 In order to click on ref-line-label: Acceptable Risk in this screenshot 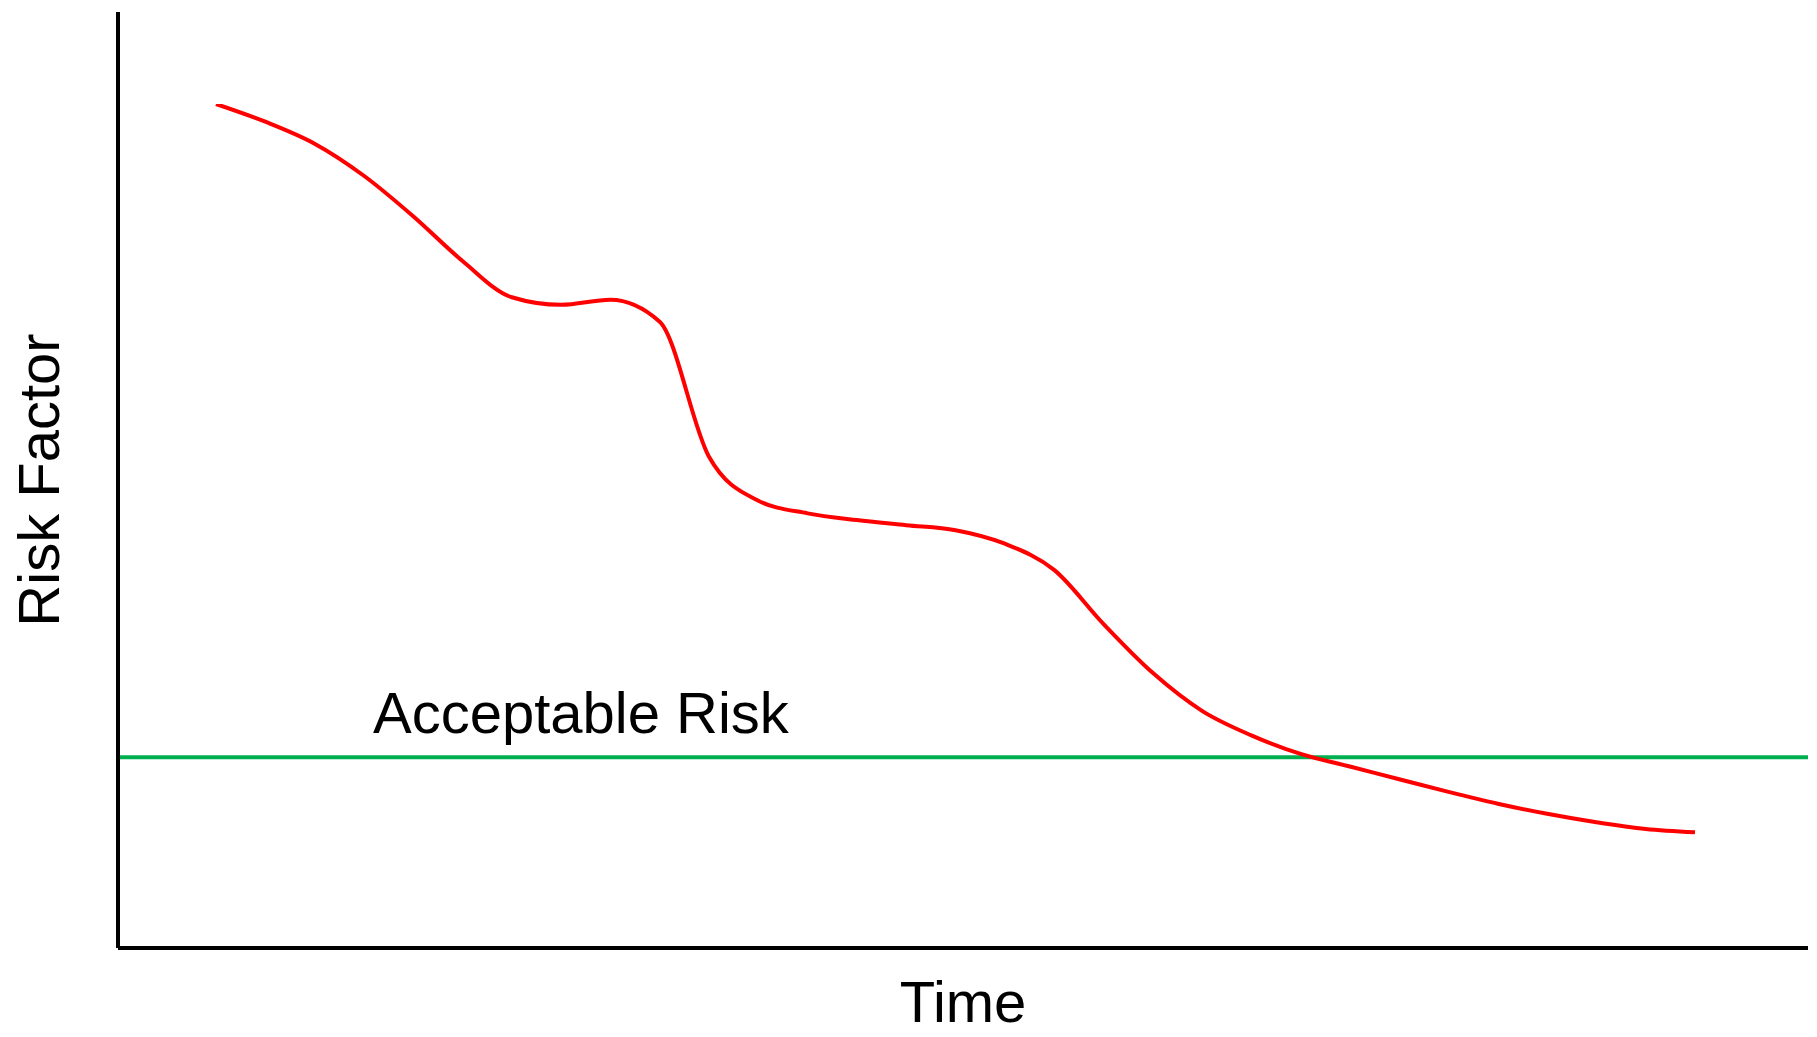, I will do `click(581, 713)`.